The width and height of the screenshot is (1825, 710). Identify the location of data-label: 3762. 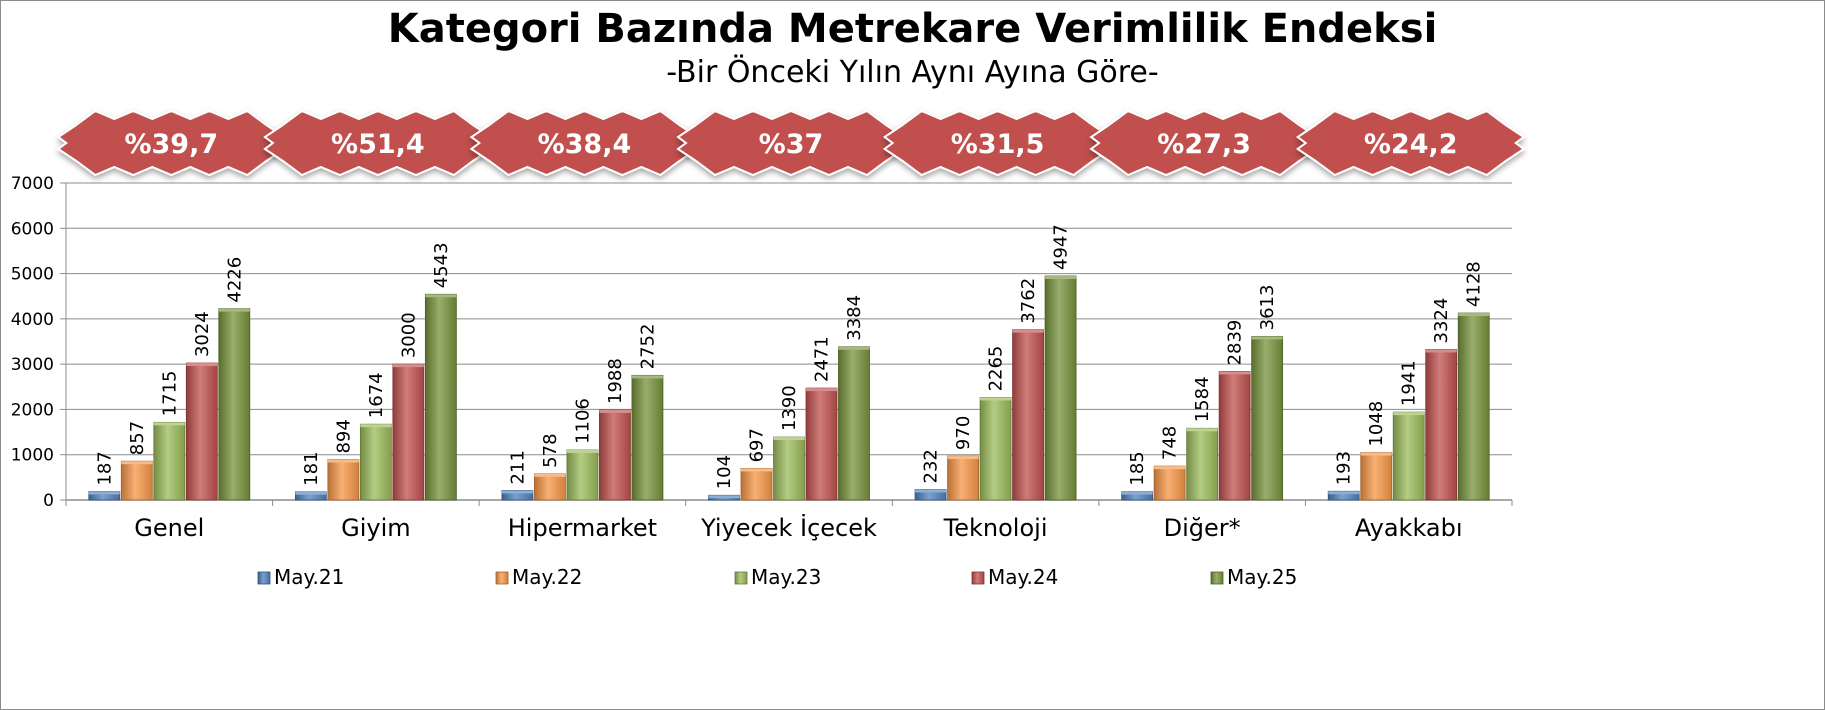
(1028, 301).